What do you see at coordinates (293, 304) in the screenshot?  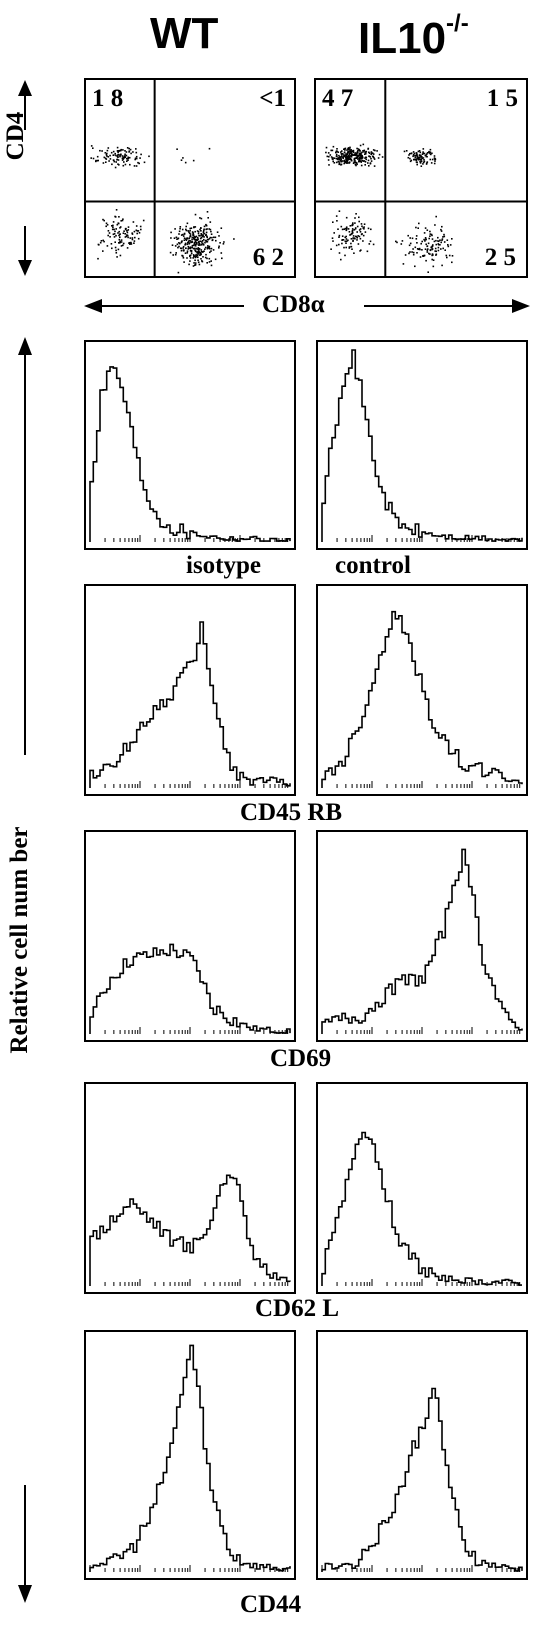 I see `cd8a-axis-label: CD8α` at bounding box center [293, 304].